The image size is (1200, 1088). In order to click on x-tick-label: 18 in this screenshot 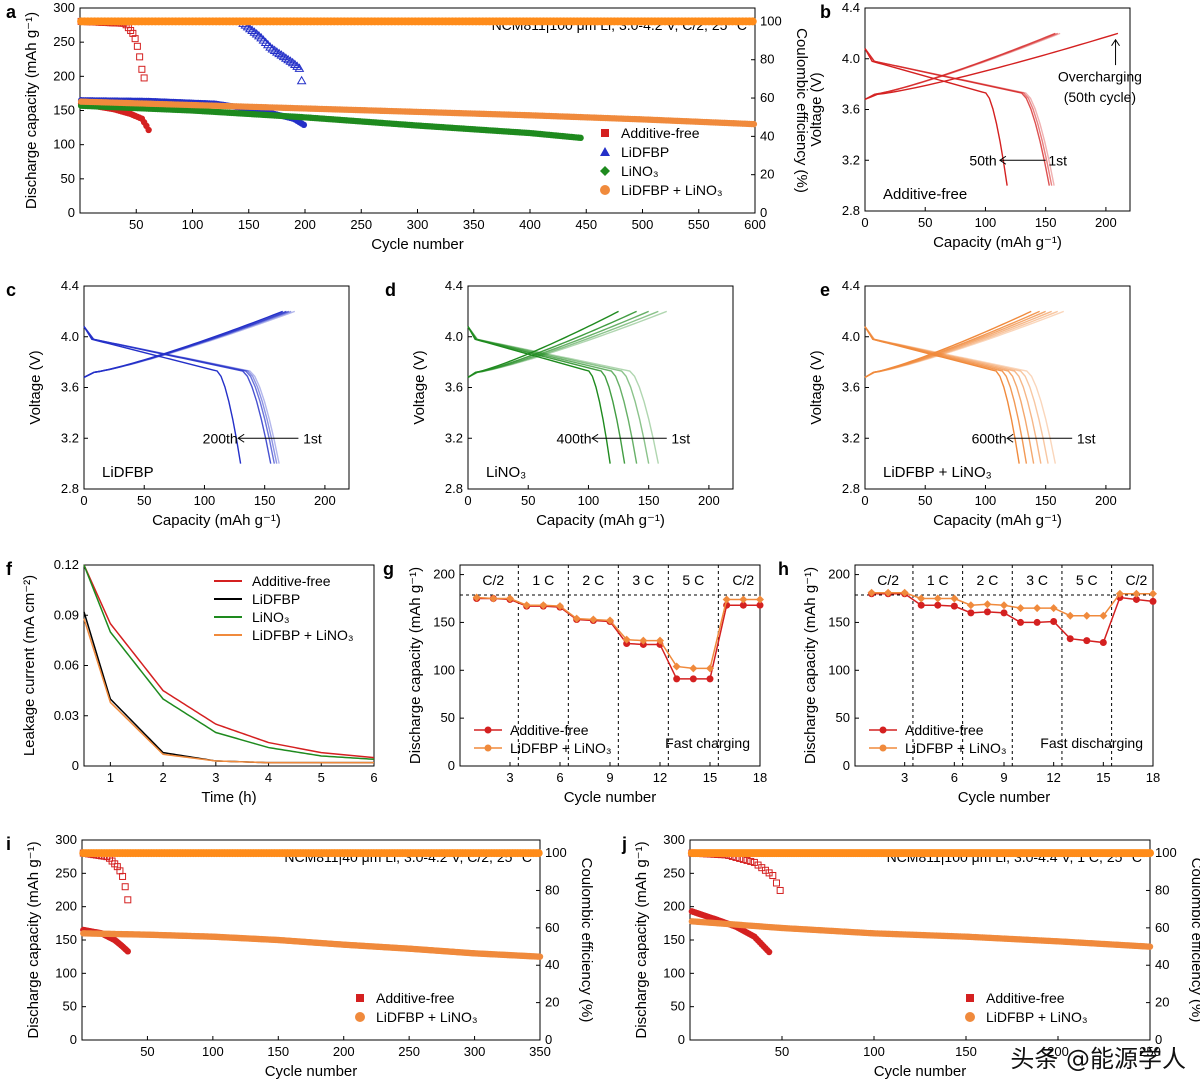, I will do `click(1153, 777)`.